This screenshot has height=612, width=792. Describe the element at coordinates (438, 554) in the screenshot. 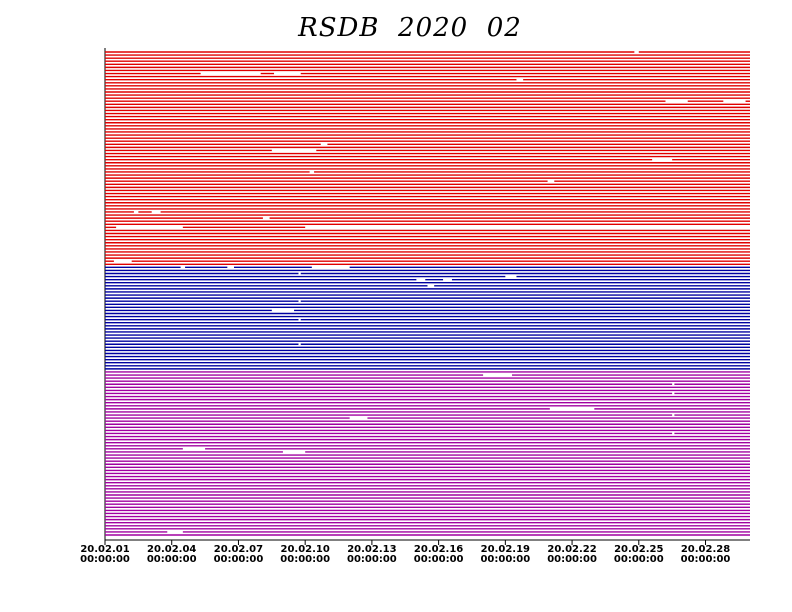

I see `x-tick-label: 20.02.16 00:00:00` at that location.